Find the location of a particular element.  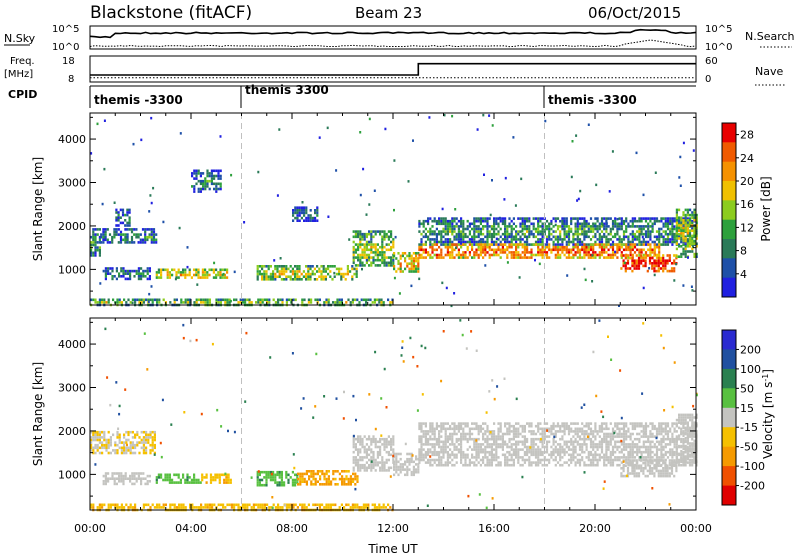

cpid-label: CPID is located at coordinates (22, 94).